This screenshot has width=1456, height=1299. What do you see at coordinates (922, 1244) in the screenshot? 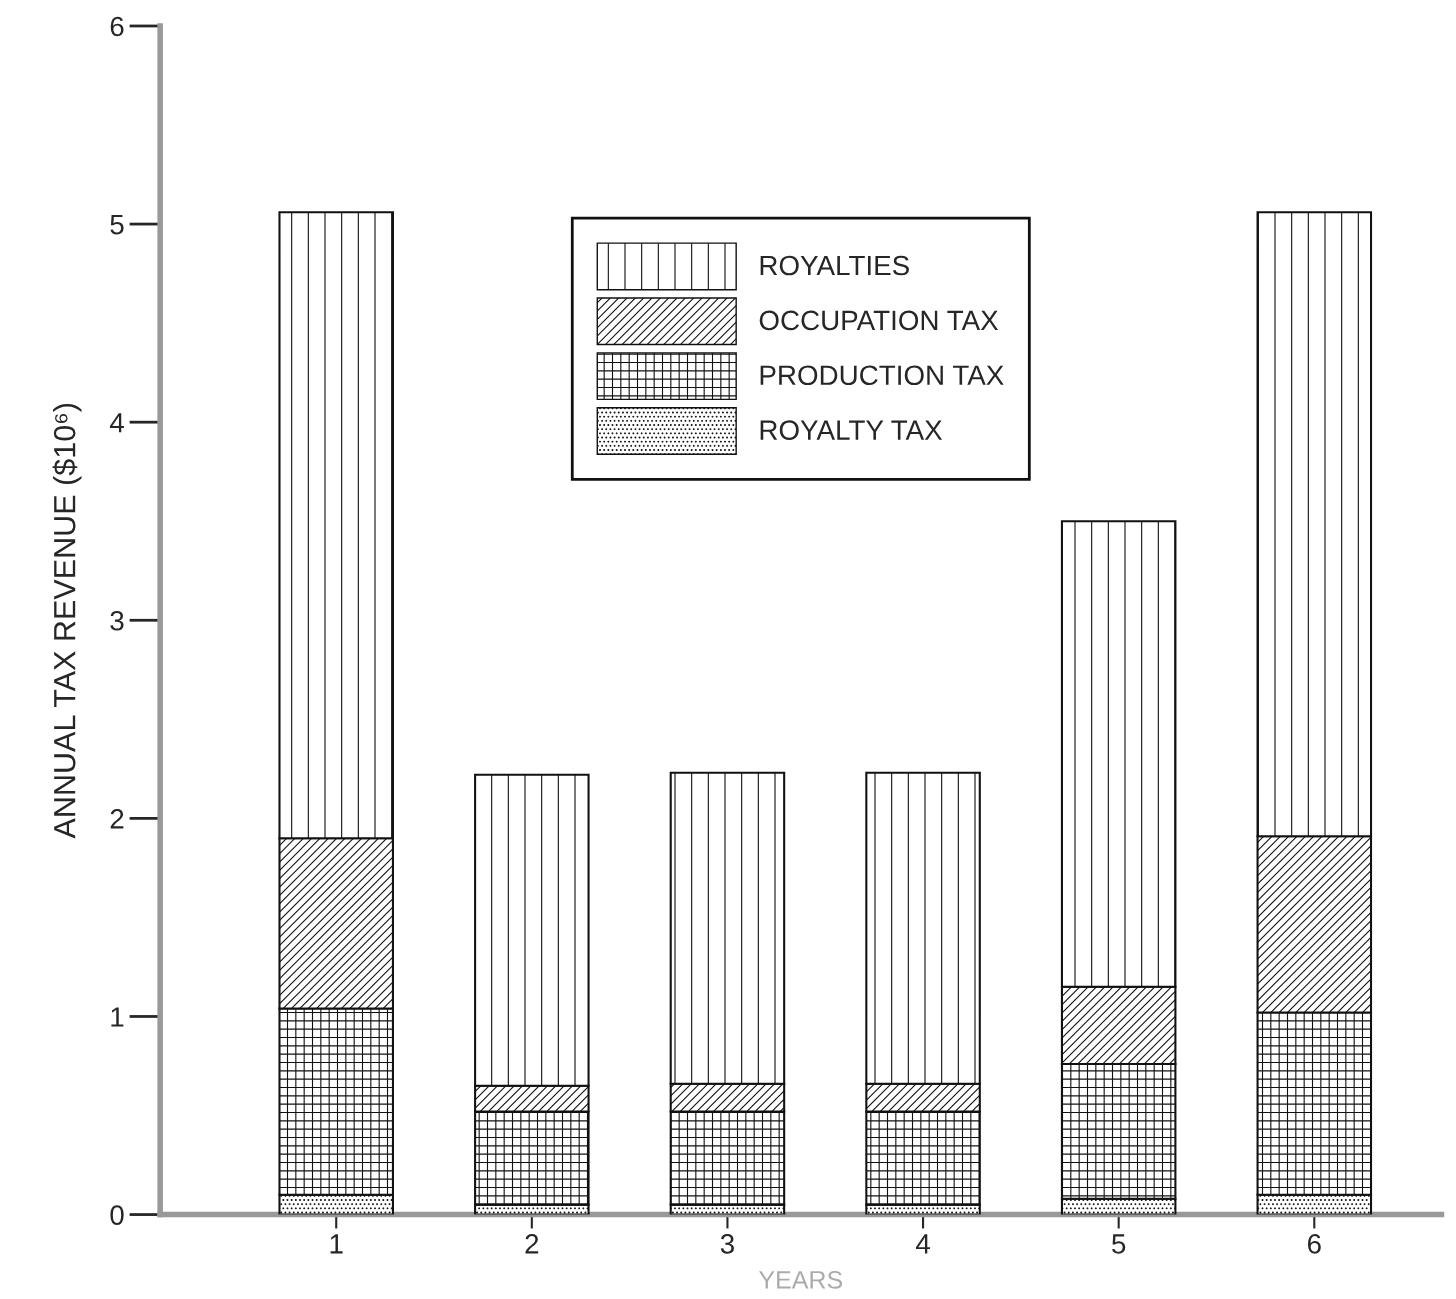
I see `x-tick-label: 4` at bounding box center [922, 1244].